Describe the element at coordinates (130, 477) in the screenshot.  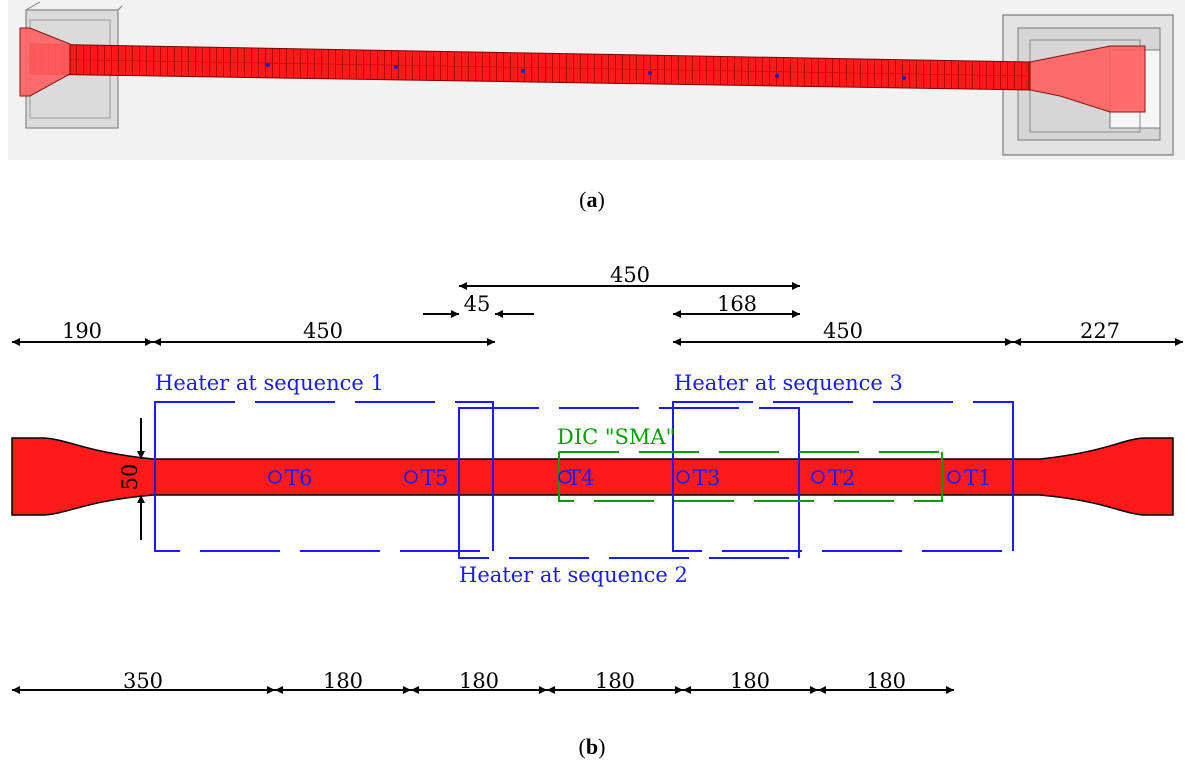
I see `dim-label-50: 50` at that location.